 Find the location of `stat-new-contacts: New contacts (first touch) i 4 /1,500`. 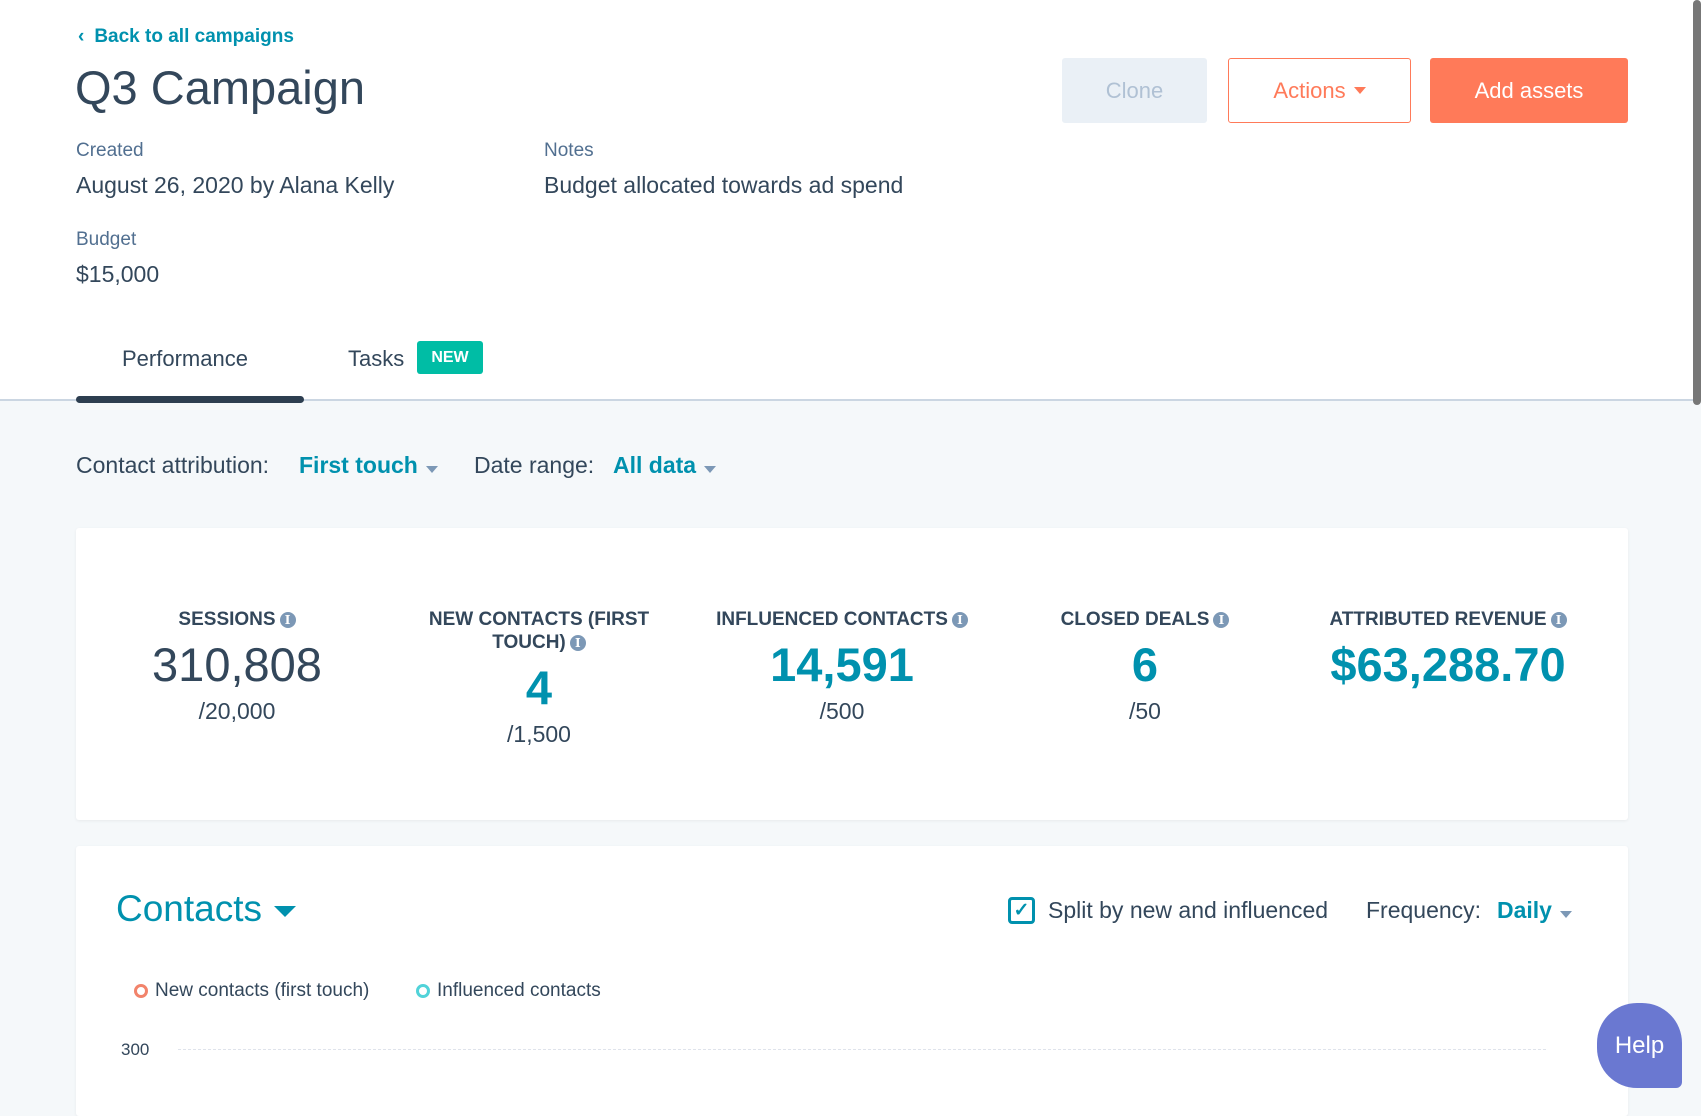

stat-new-contacts: New contacts (first touch) i 4 /1,500 is located at coordinates (539, 678).